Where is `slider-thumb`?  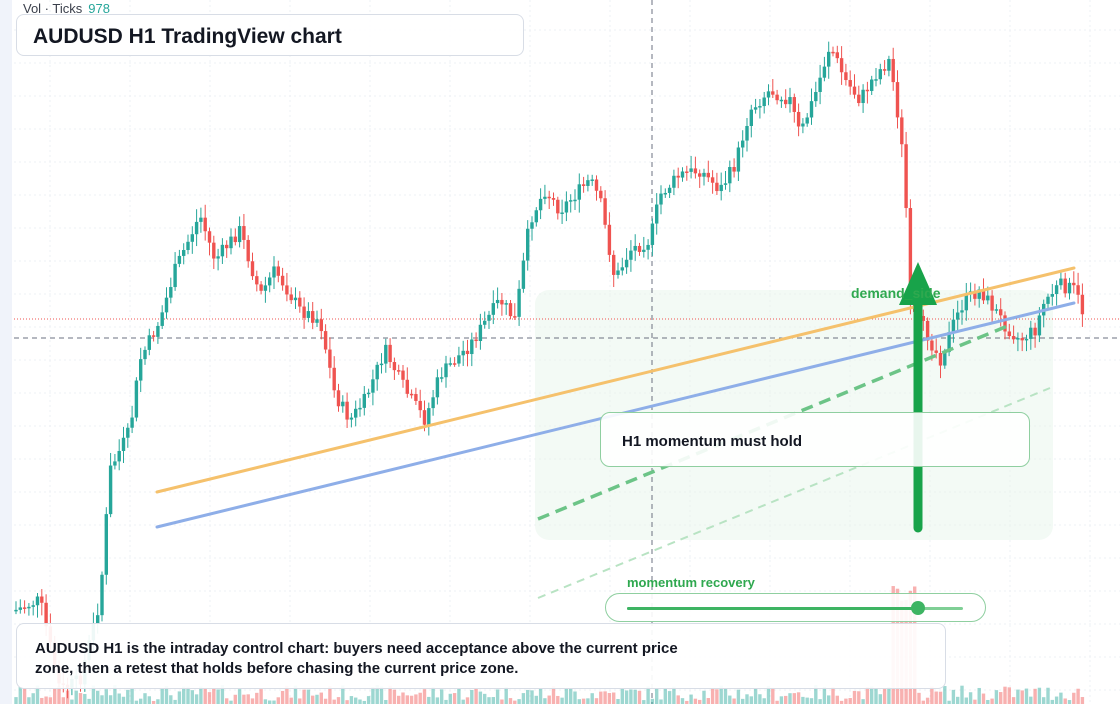 slider-thumb is located at coordinates (917, 608).